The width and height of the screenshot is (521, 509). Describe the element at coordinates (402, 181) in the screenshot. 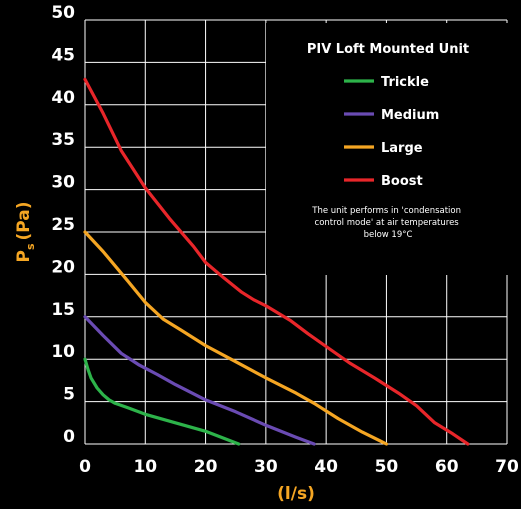

I see `legend-label-boost: Boost` at that location.